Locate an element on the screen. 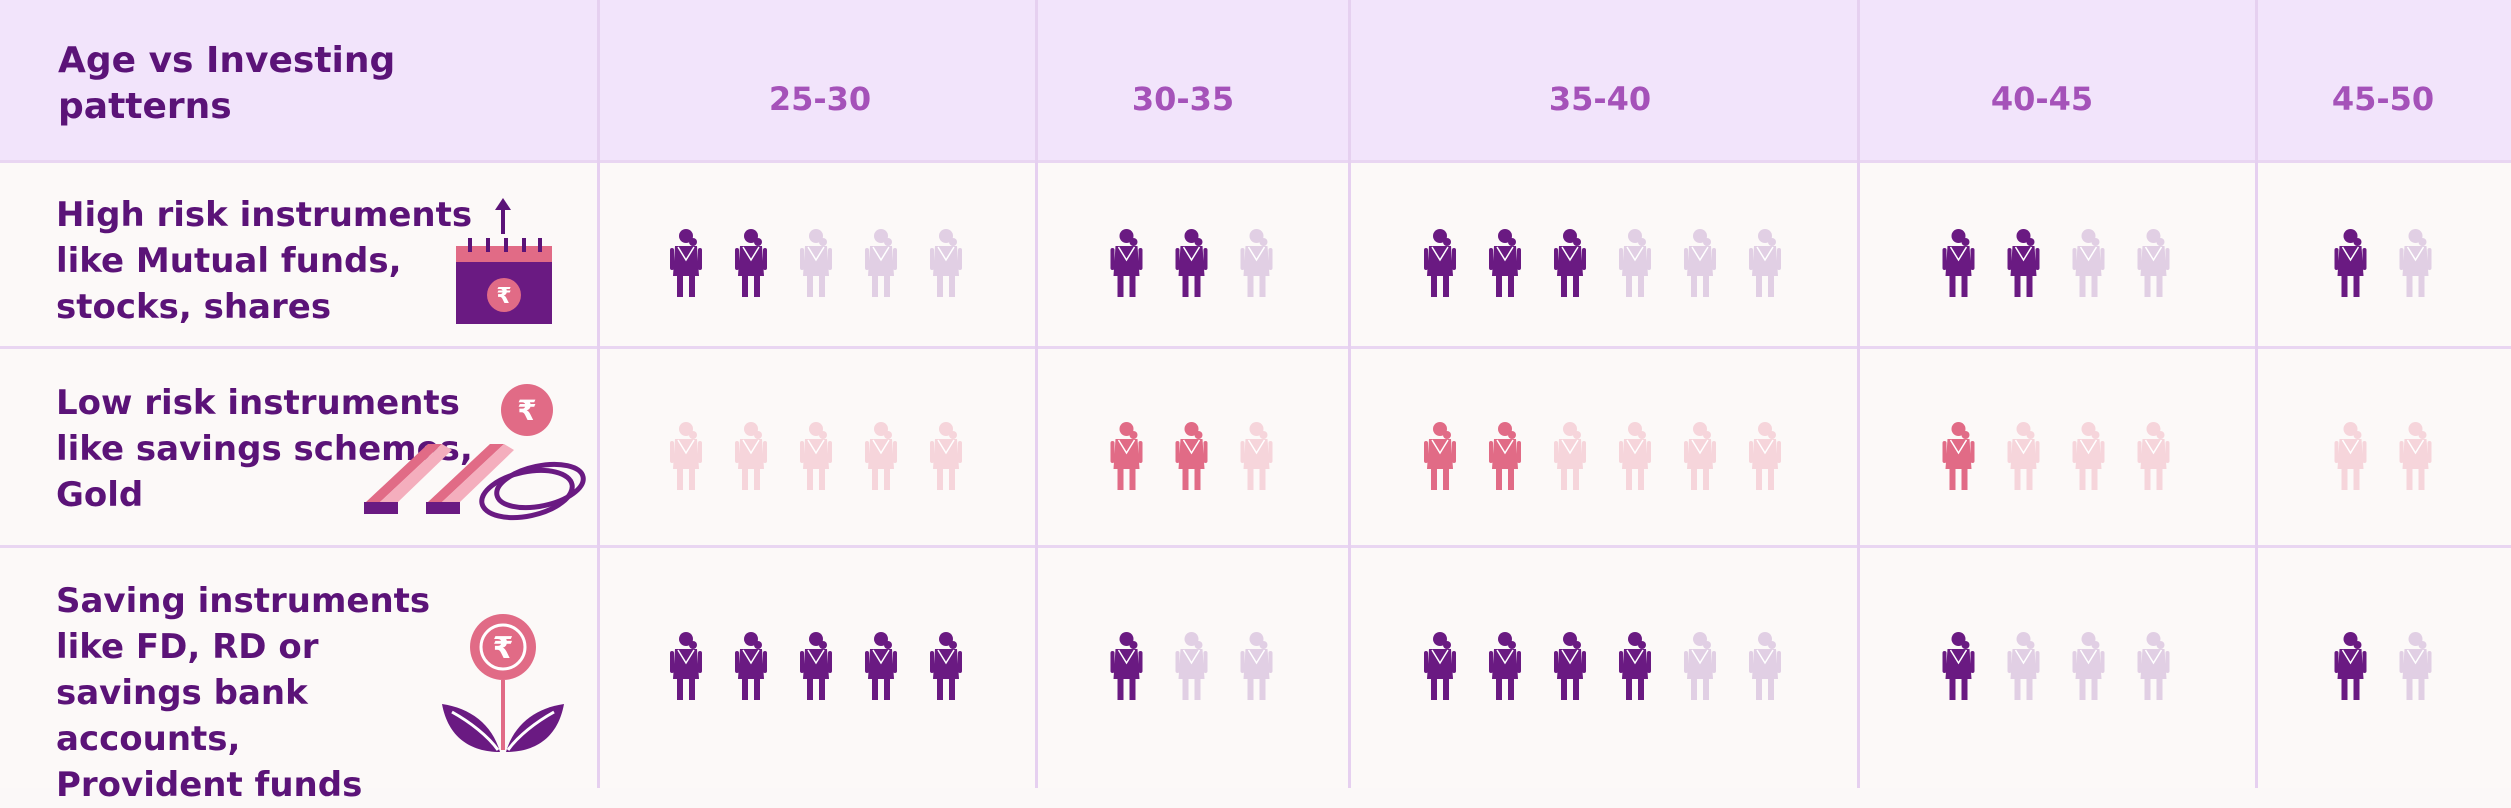 The height and width of the screenshot is (808, 2511). age-column-header: 45-50 is located at coordinates (2383, 99).